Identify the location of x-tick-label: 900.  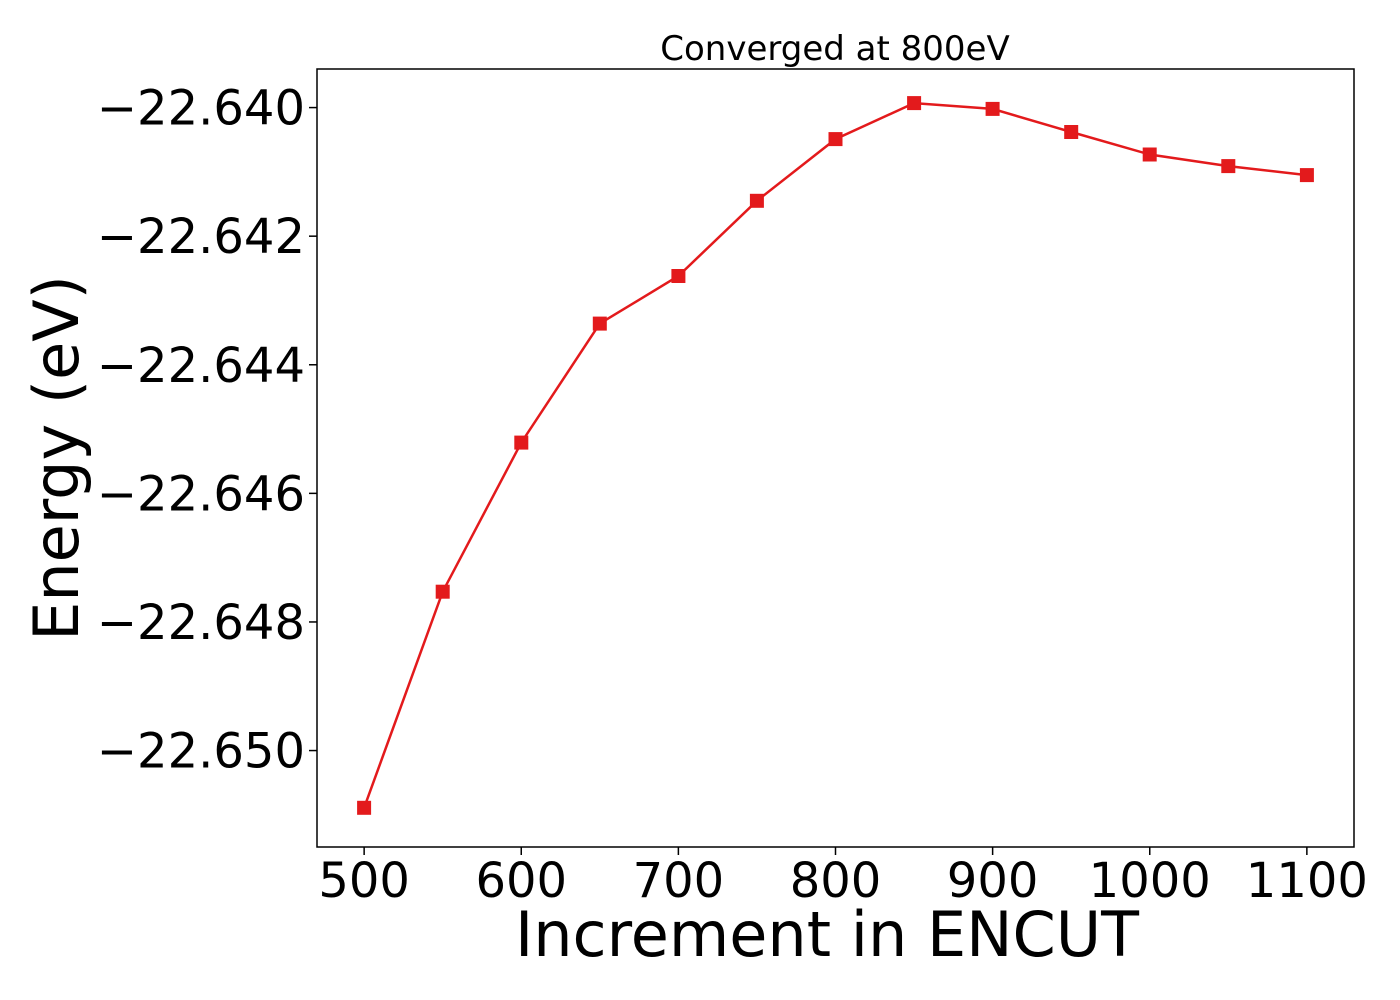
(993, 881).